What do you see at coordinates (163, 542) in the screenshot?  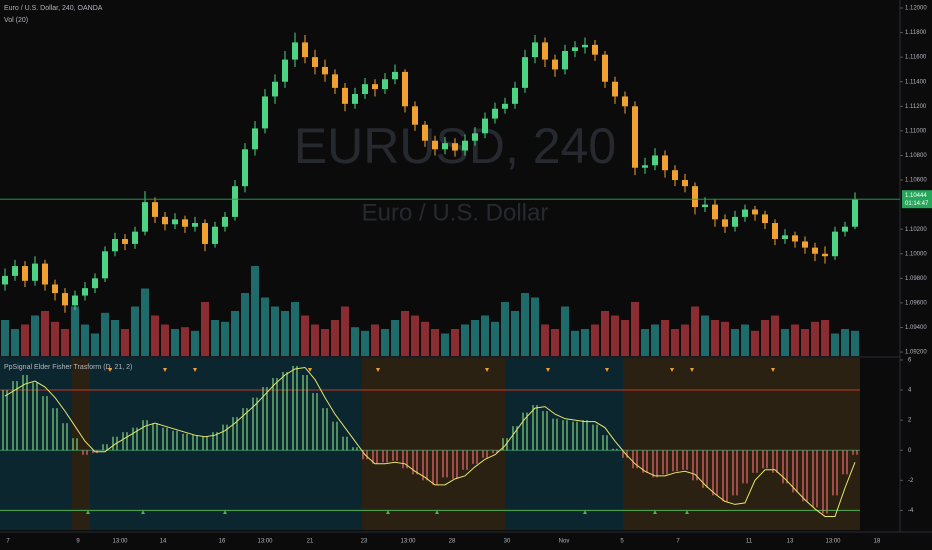 I see `x-tick-label: 14` at bounding box center [163, 542].